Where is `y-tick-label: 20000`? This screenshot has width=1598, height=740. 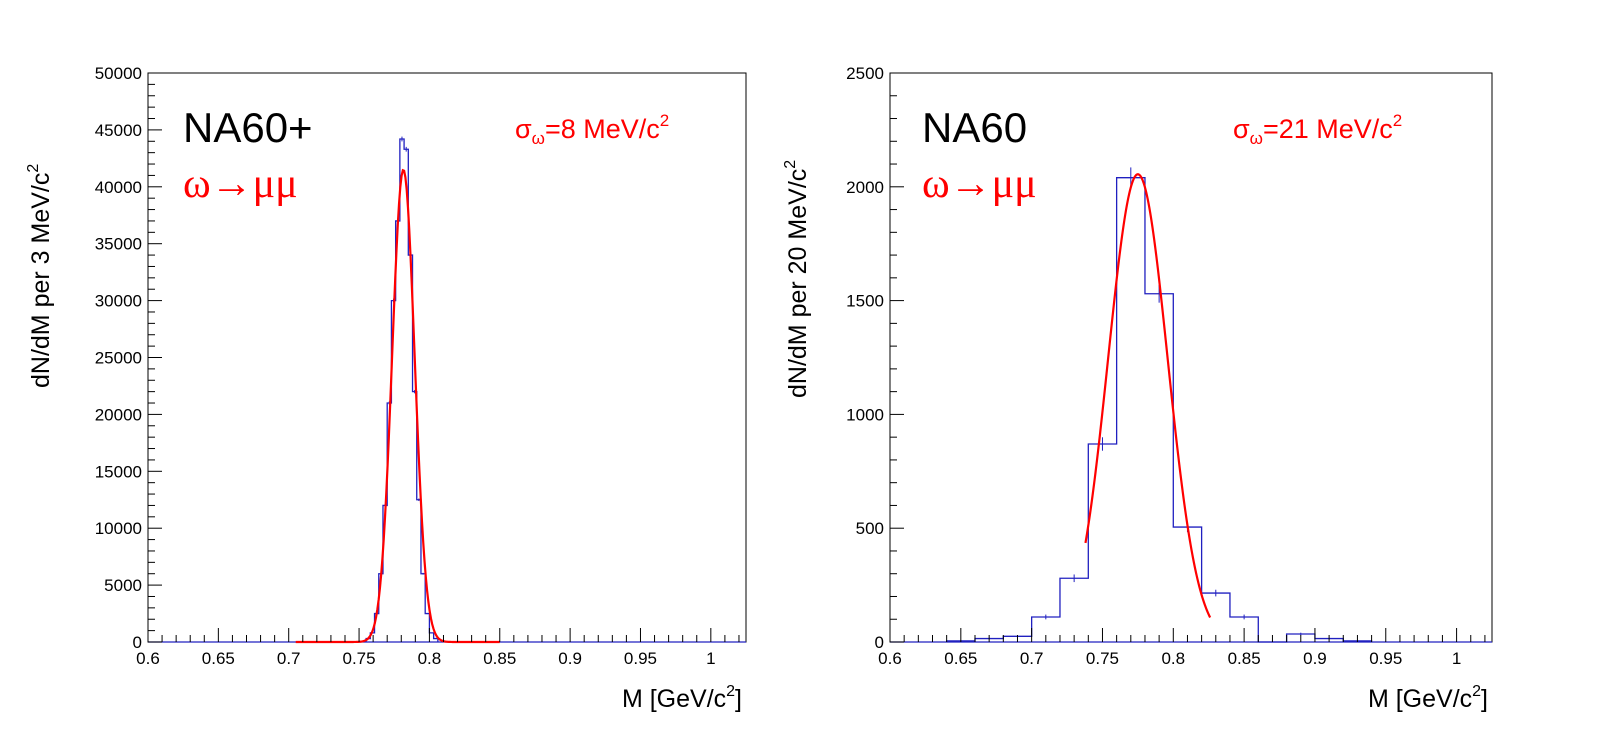 y-tick-label: 20000 is located at coordinates (118, 414).